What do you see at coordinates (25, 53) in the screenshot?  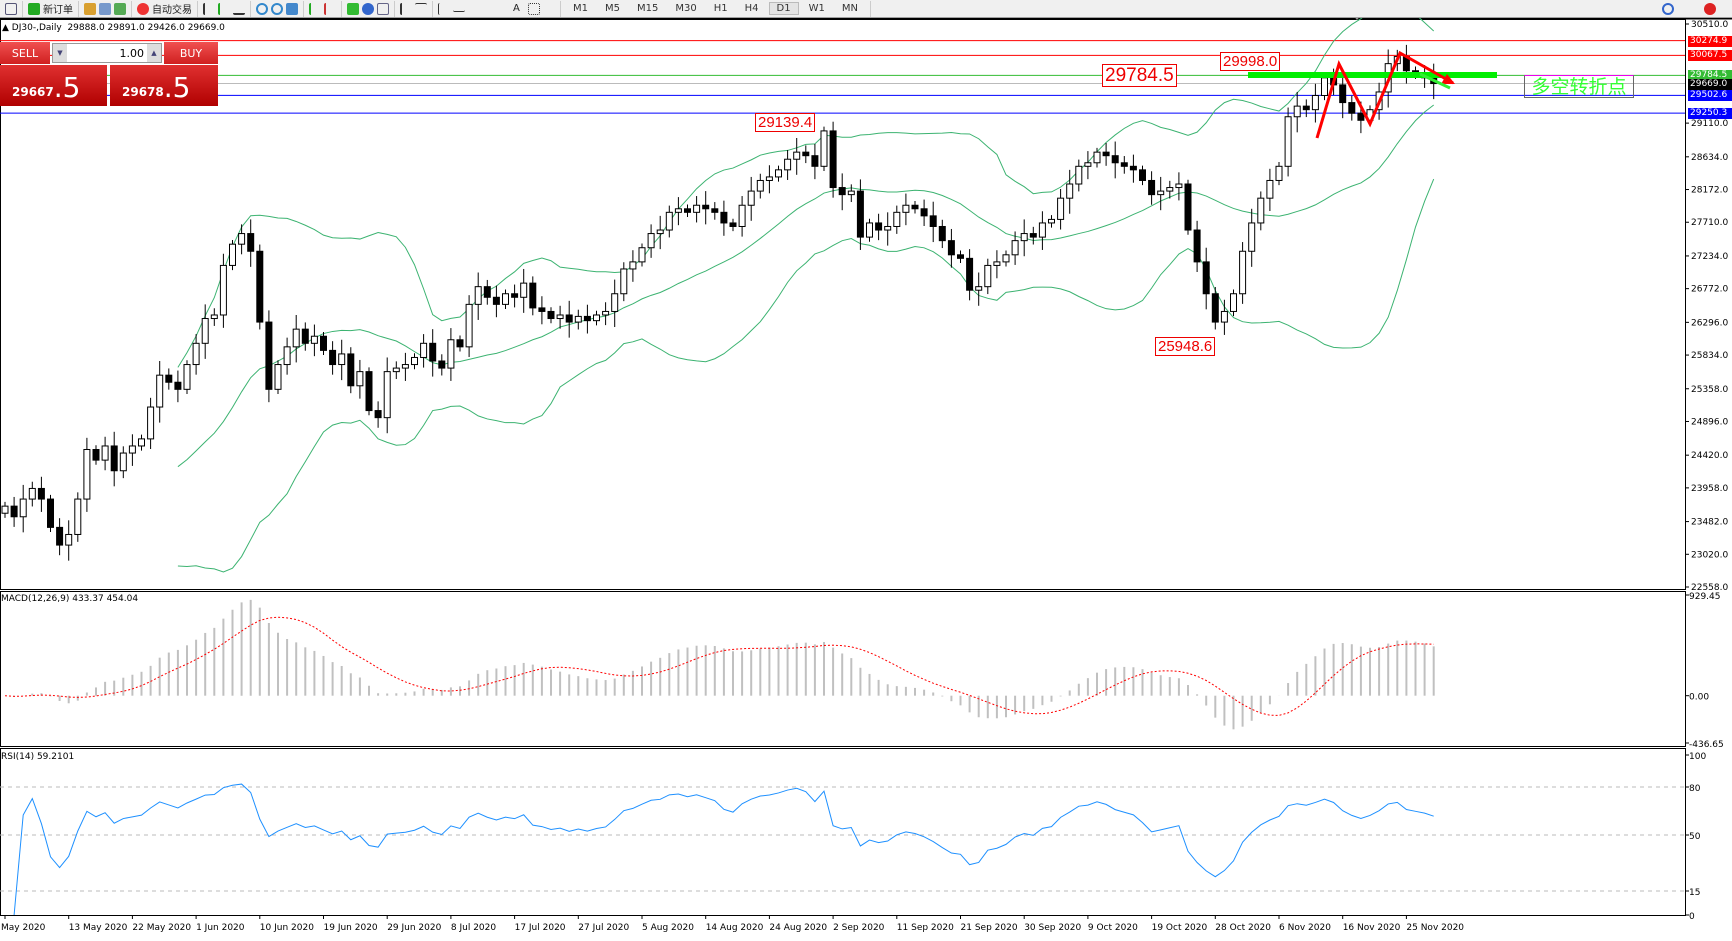 I see `sell-button: SELL` at bounding box center [25, 53].